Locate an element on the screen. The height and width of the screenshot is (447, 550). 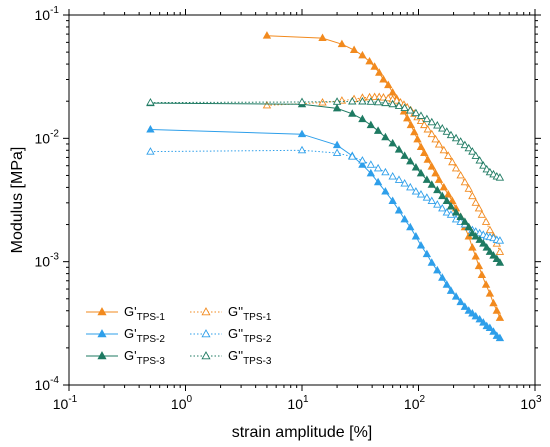
y-tick-label: 10⁻⁴ is located at coordinates (47, 384).